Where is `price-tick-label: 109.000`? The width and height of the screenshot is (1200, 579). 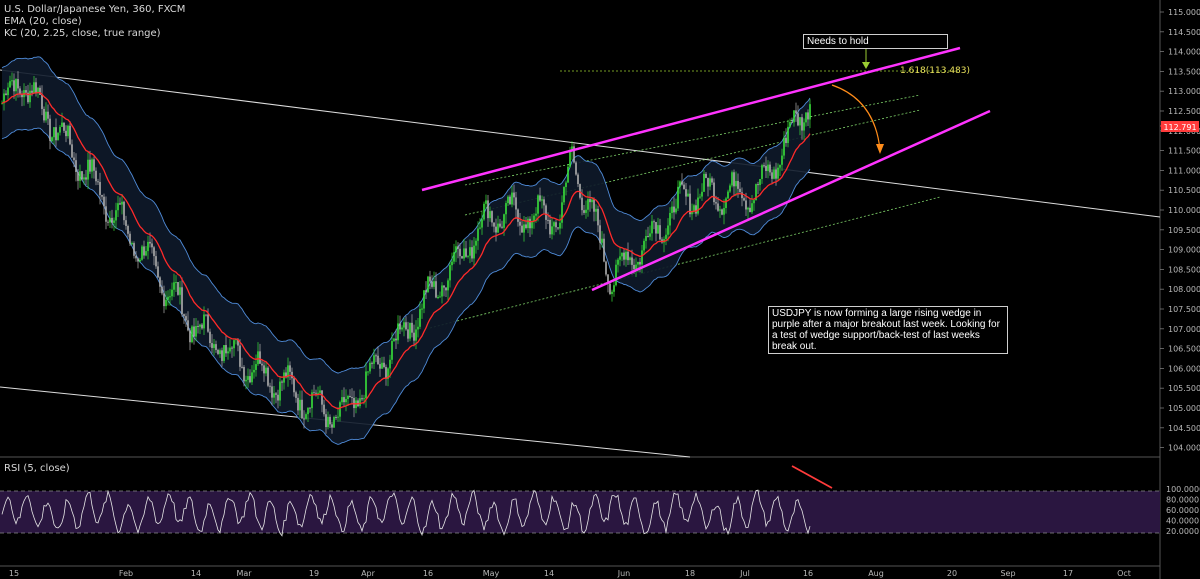
price-tick-label: 109.000 is located at coordinates (1184, 250).